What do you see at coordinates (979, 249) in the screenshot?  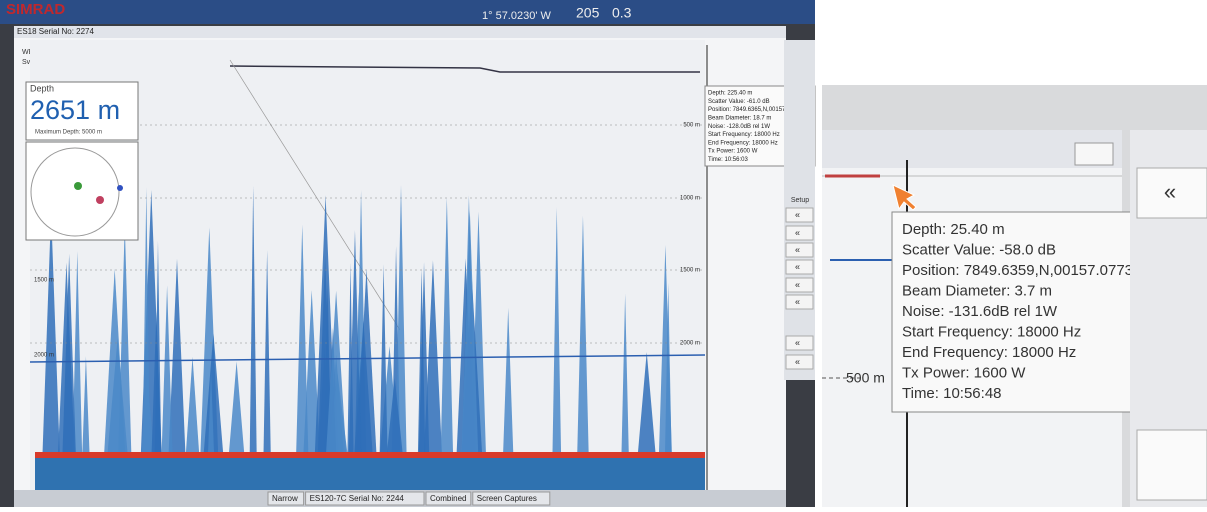 I see `zoom-tooltip-line: Scatter Value: -58.0 dB` at bounding box center [979, 249].